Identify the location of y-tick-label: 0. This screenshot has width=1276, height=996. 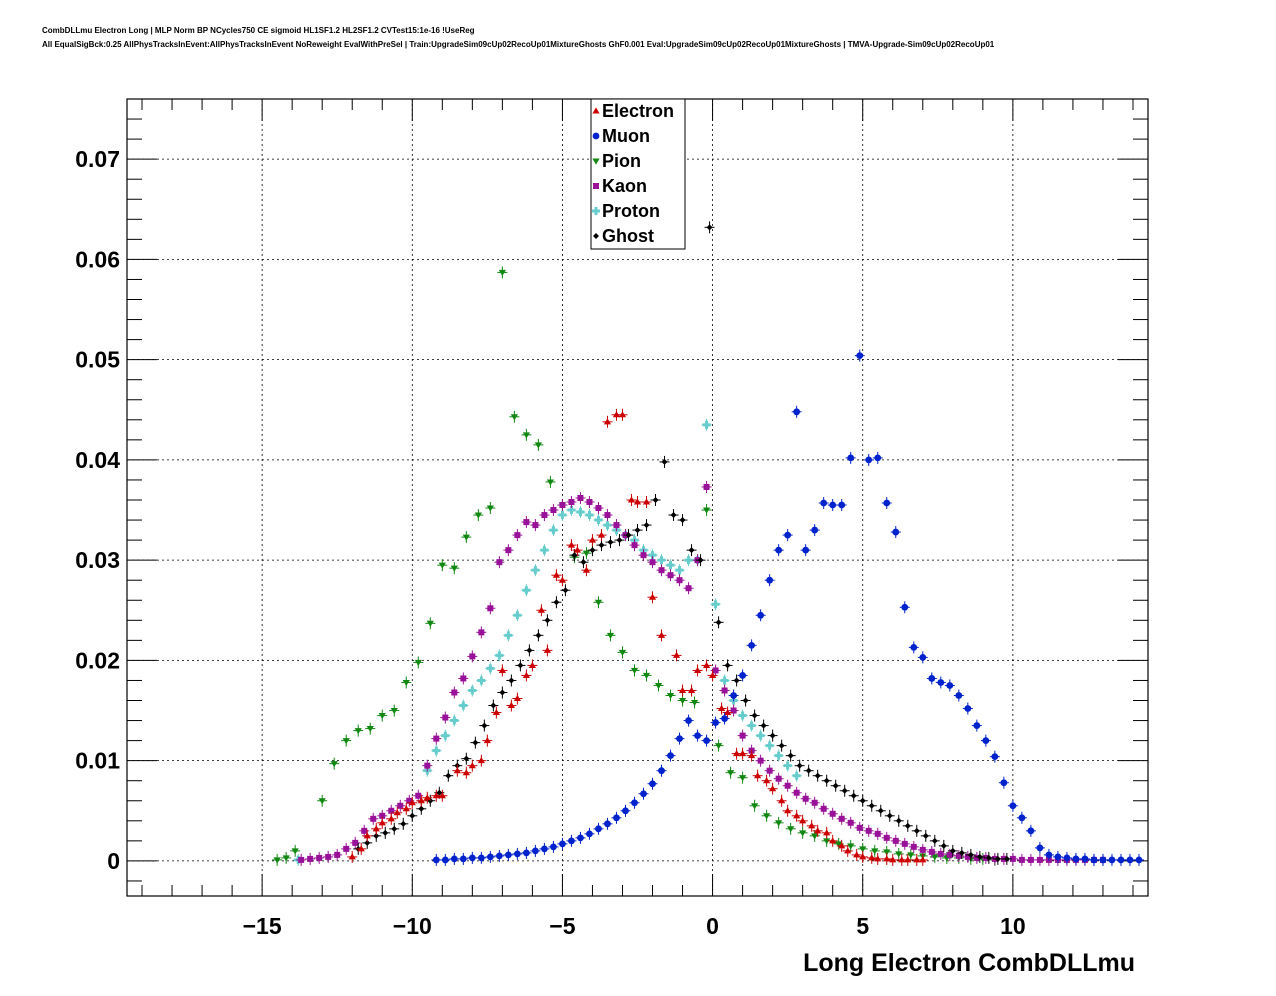
(113, 861).